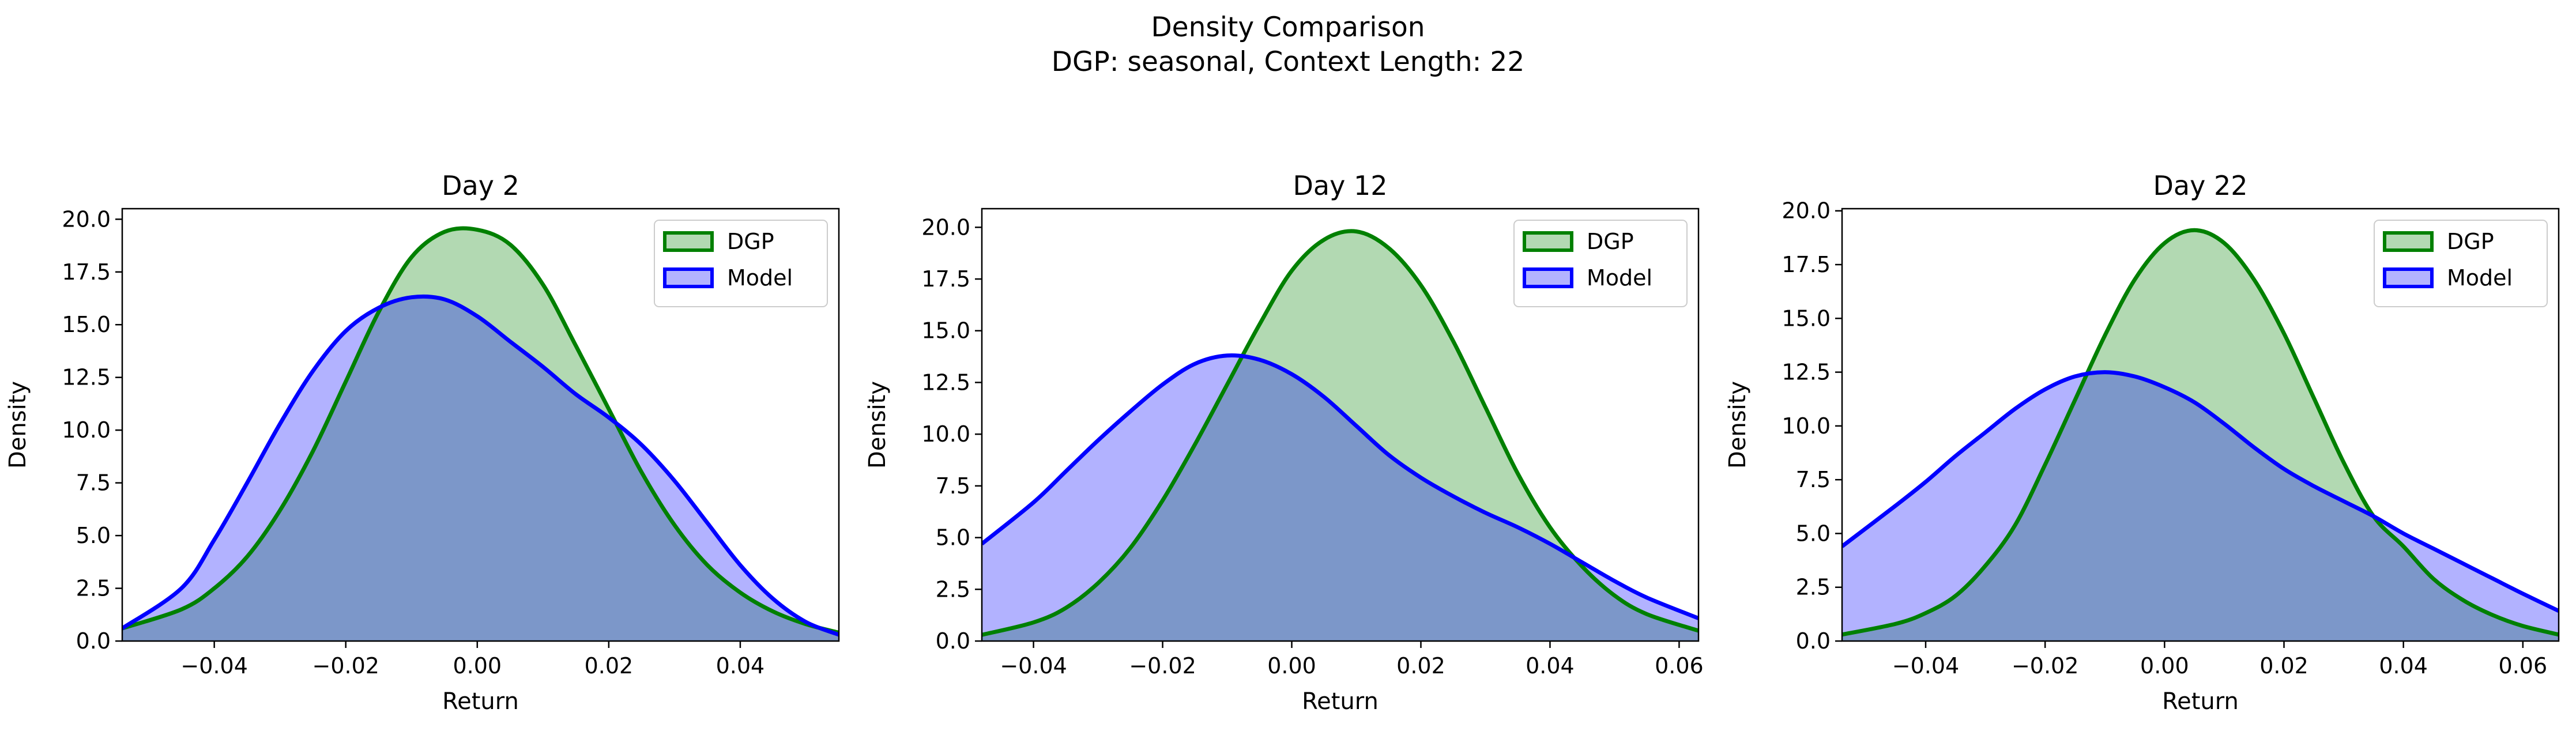 The image size is (2576, 735). What do you see at coordinates (1288, 27) in the screenshot?
I see `figure-title: Density Comparison` at bounding box center [1288, 27].